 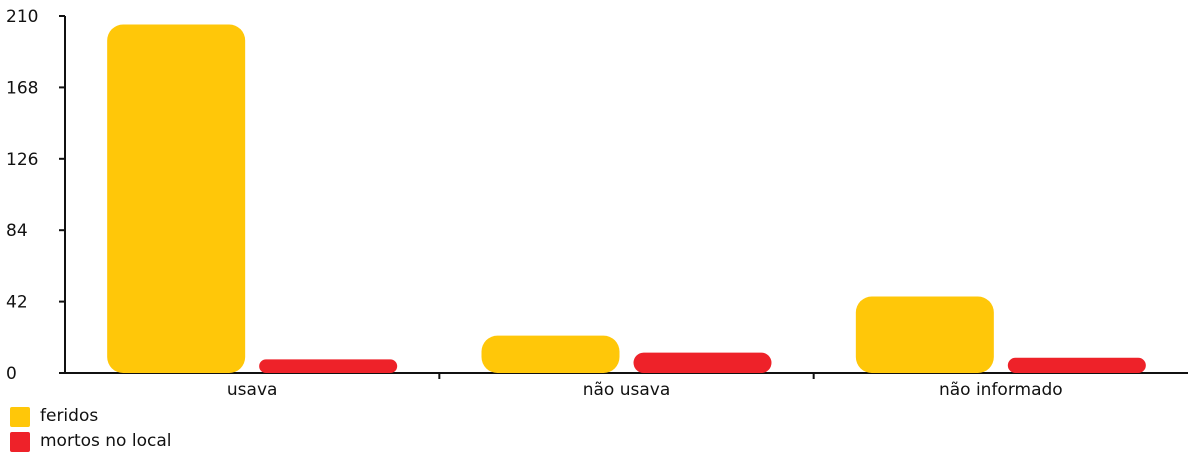 I want to click on y-axis: 0 42 84 126 168 210, so click(x=36, y=195).